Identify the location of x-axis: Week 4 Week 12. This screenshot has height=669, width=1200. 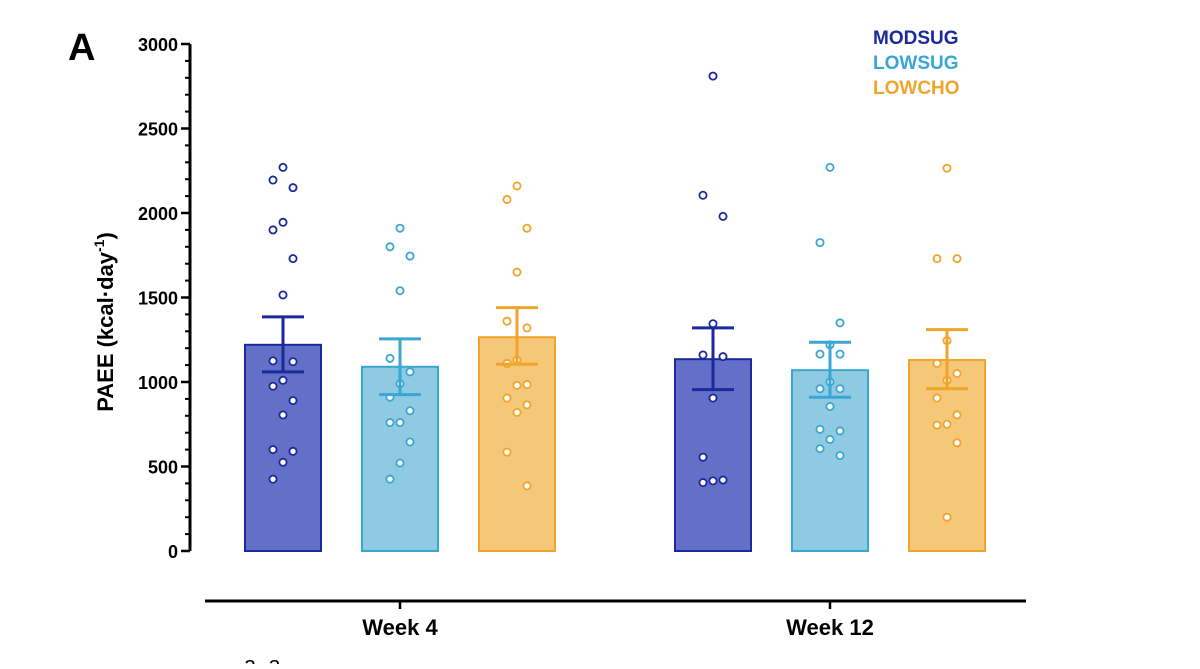
(615, 619).